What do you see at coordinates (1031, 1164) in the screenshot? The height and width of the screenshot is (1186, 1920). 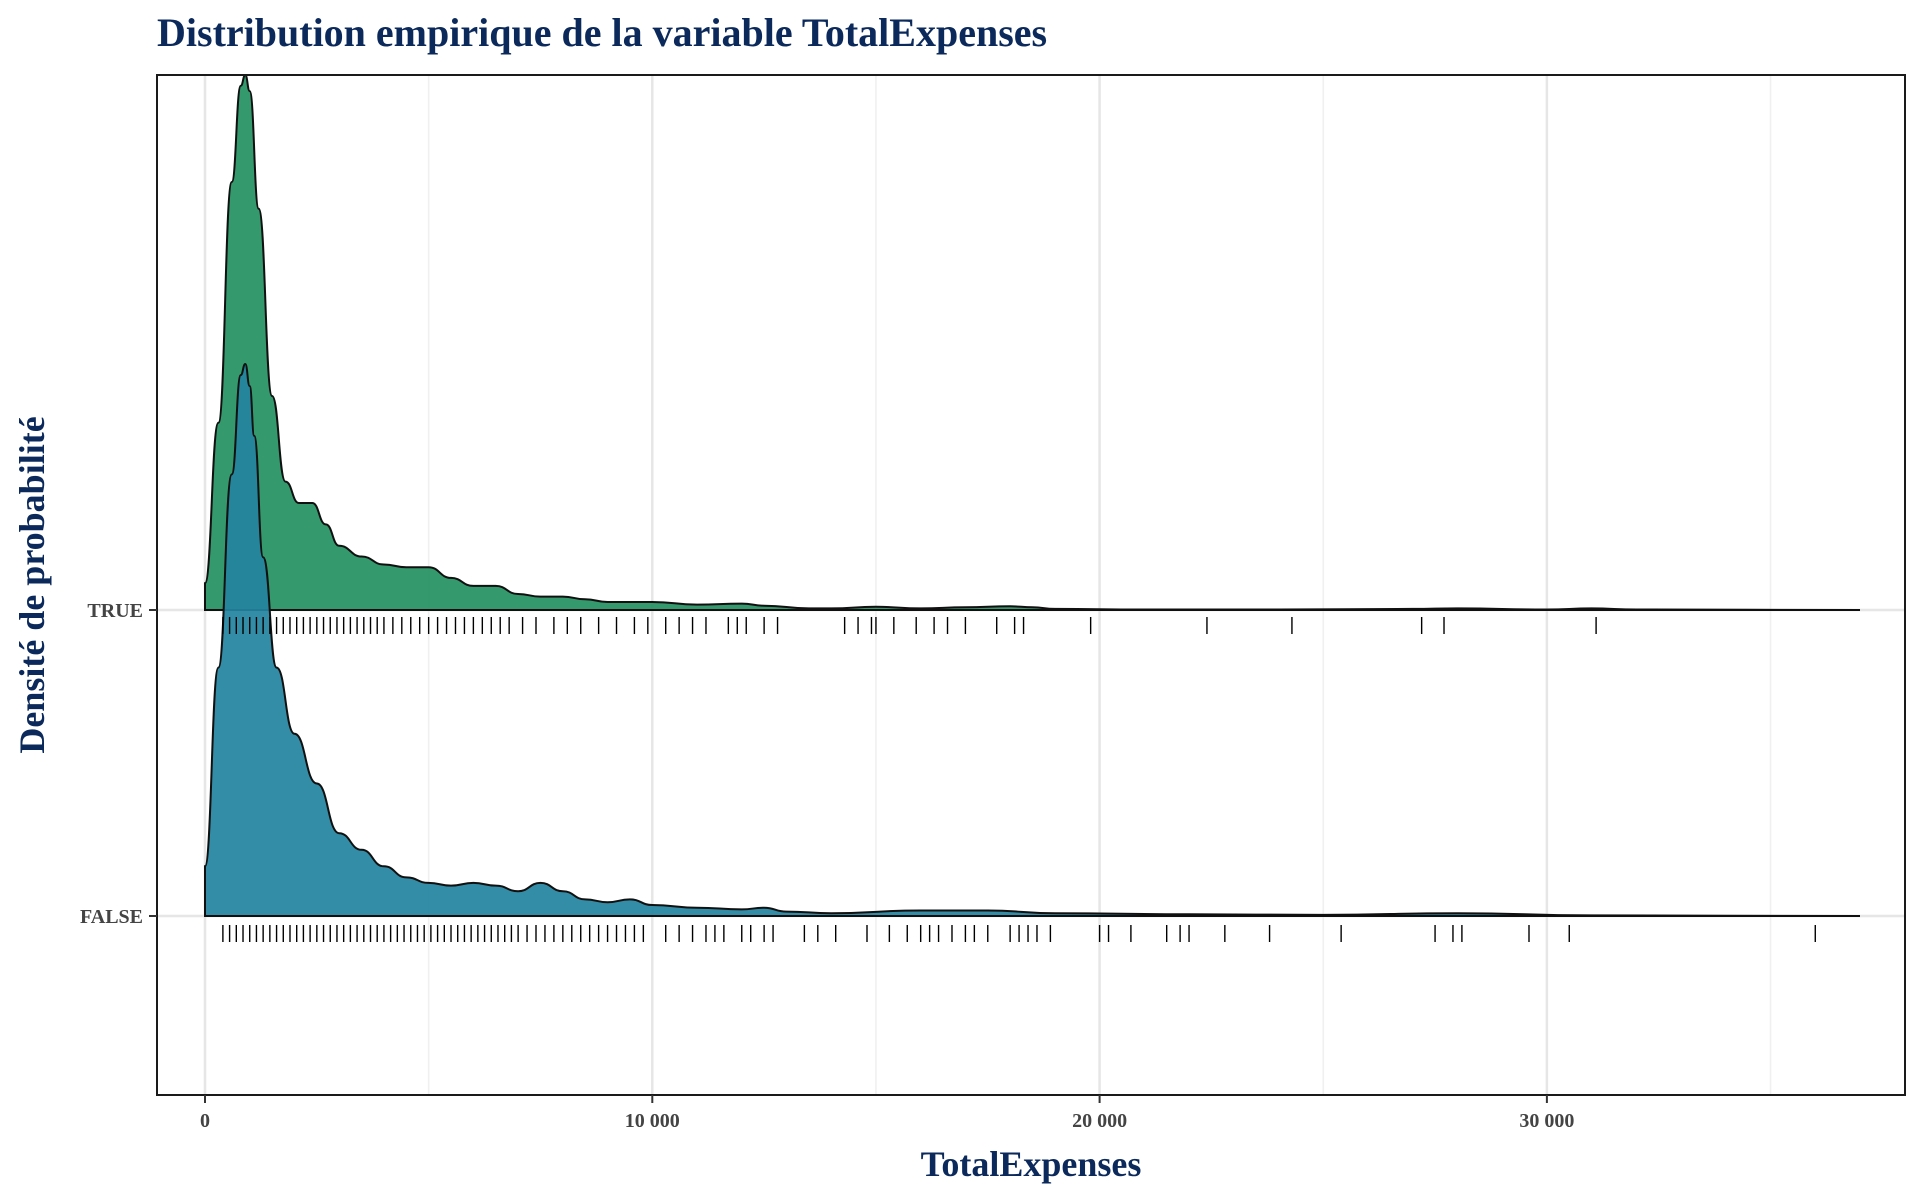 I see `x-axis-title: TotalExpenses` at bounding box center [1031, 1164].